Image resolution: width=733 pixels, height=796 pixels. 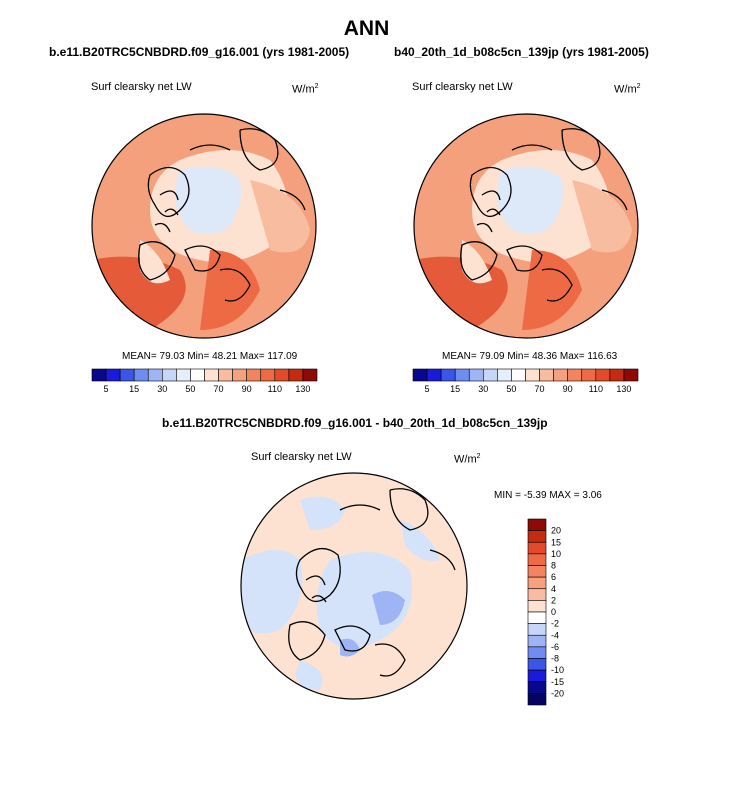 I want to click on difference-colorbar-tick-label: 20, so click(x=556, y=531).